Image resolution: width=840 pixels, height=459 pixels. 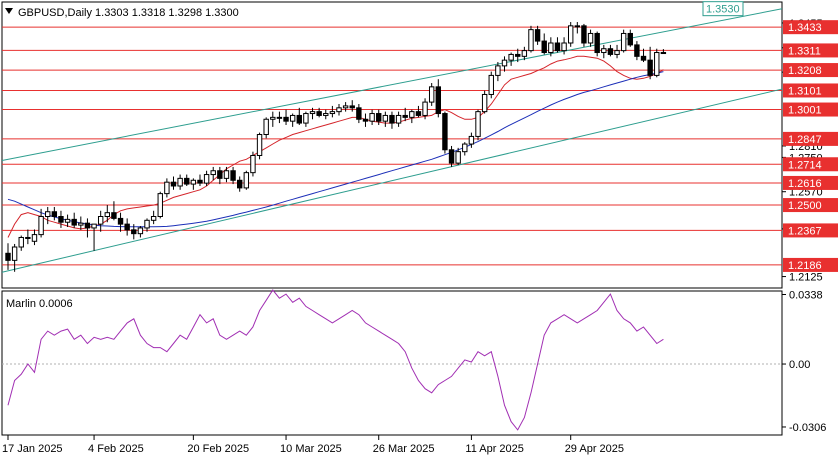 I want to click on level-label: 1.2616, so click(x=805, y=184).